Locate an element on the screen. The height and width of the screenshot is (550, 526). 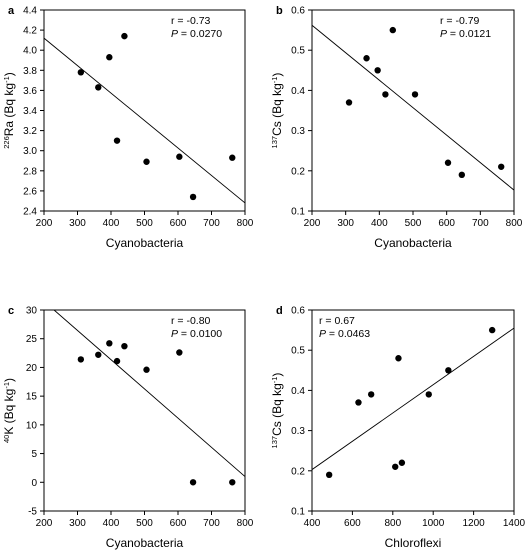
y-tick-label: 3.4 is located at coordinates (30, 111).